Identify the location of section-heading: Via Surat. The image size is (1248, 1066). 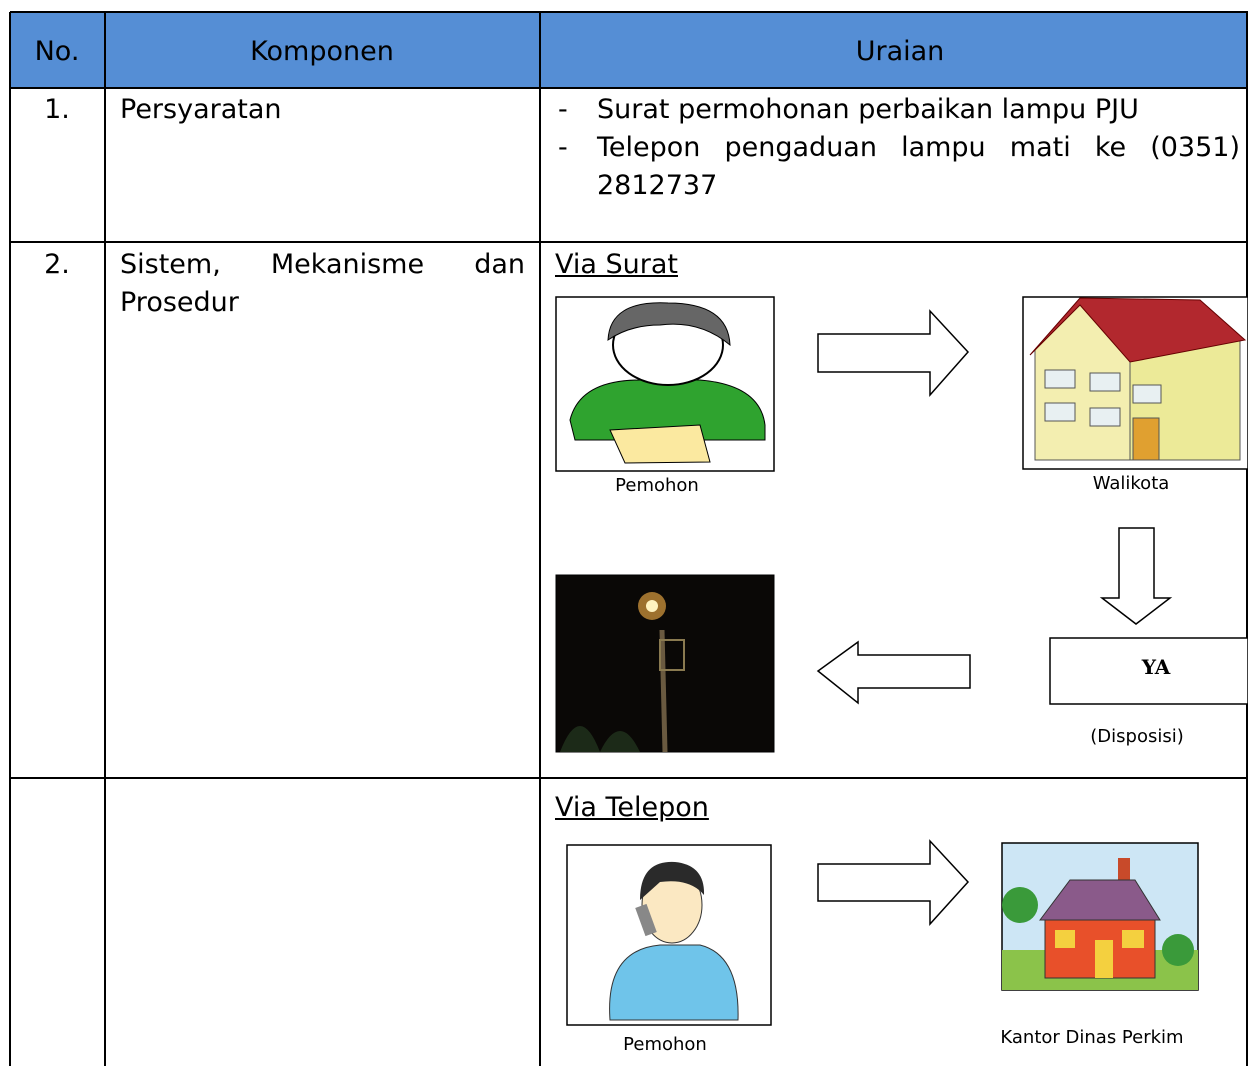
(616, 264).